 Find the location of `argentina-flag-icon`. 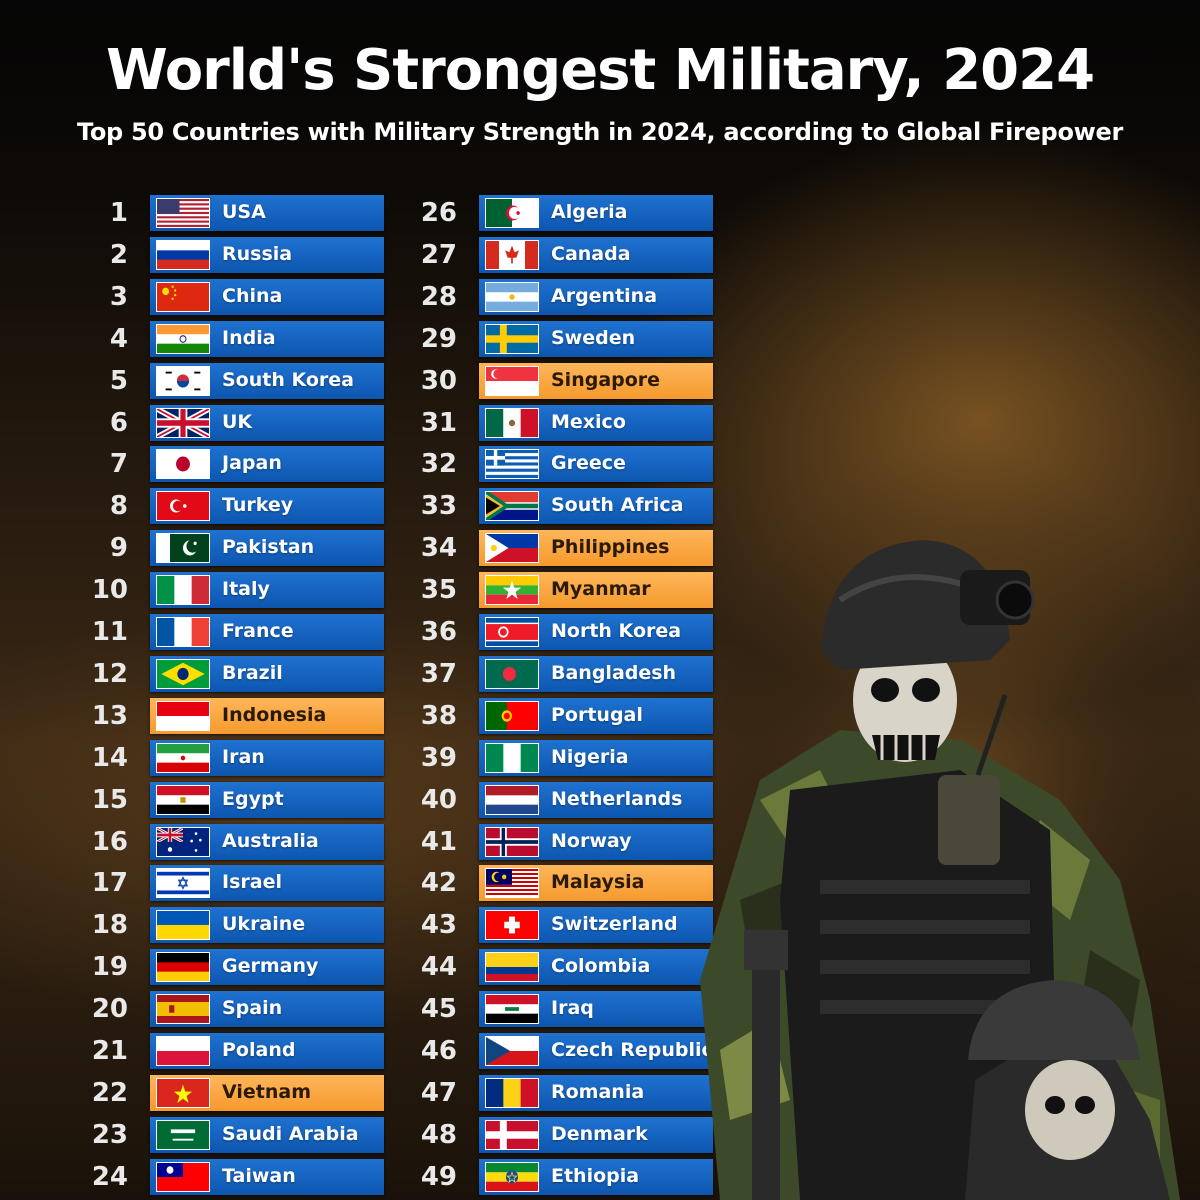

argentina-flag-icon is located at coordinates (512, 296).